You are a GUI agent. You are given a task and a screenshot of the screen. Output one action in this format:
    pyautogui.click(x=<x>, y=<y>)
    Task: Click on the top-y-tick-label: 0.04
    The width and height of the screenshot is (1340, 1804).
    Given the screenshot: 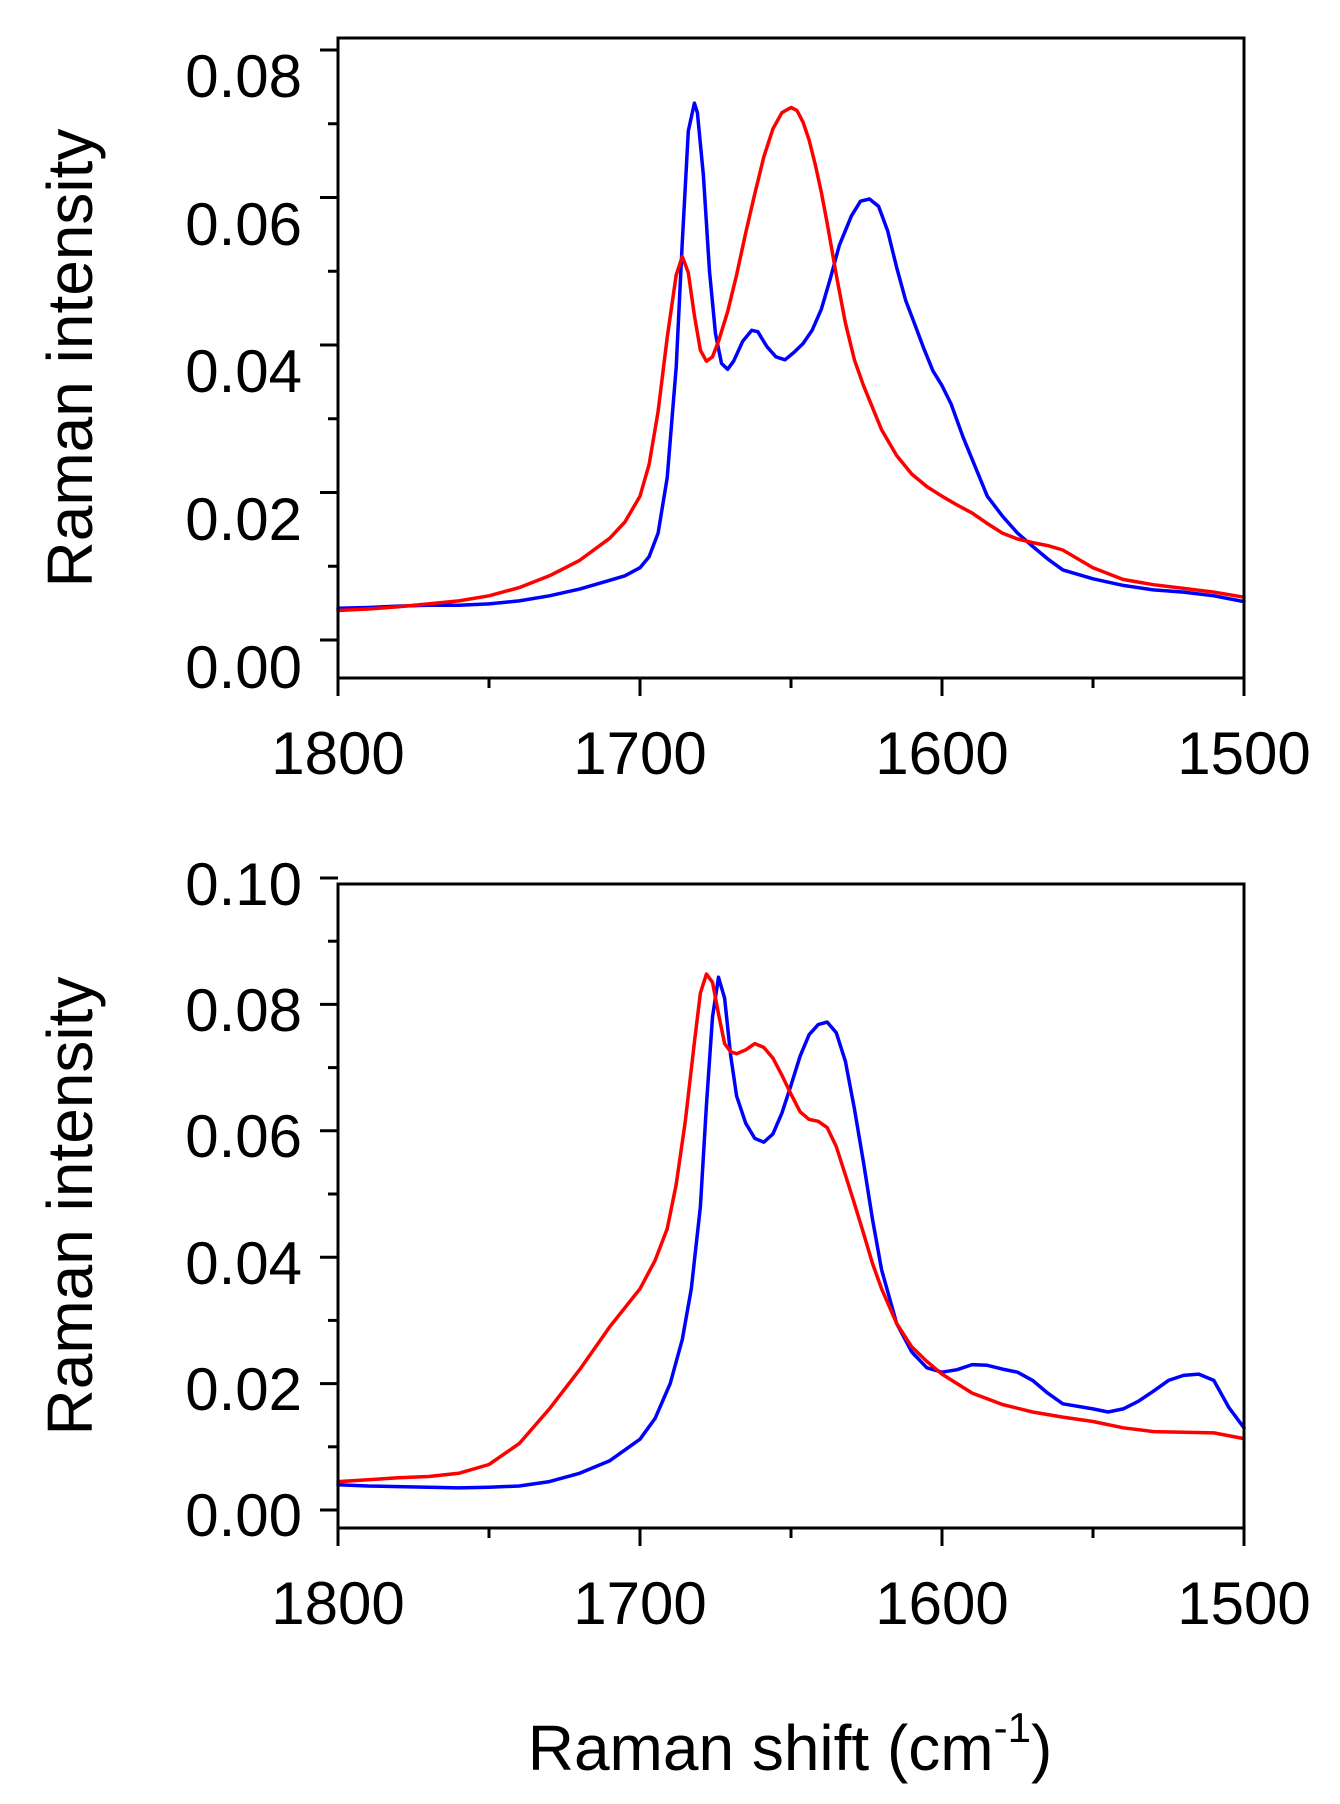 What is the action you would take?
    pyautogui.click(x=243, y=371)
    